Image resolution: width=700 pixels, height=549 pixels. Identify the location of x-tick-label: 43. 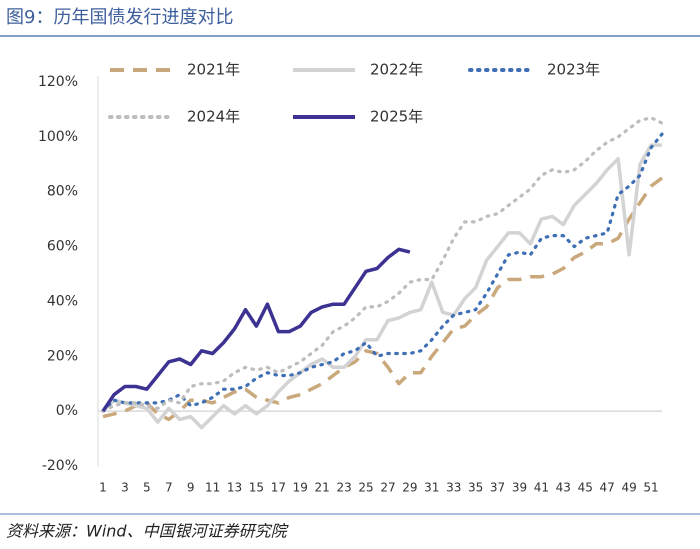
(563, 488).